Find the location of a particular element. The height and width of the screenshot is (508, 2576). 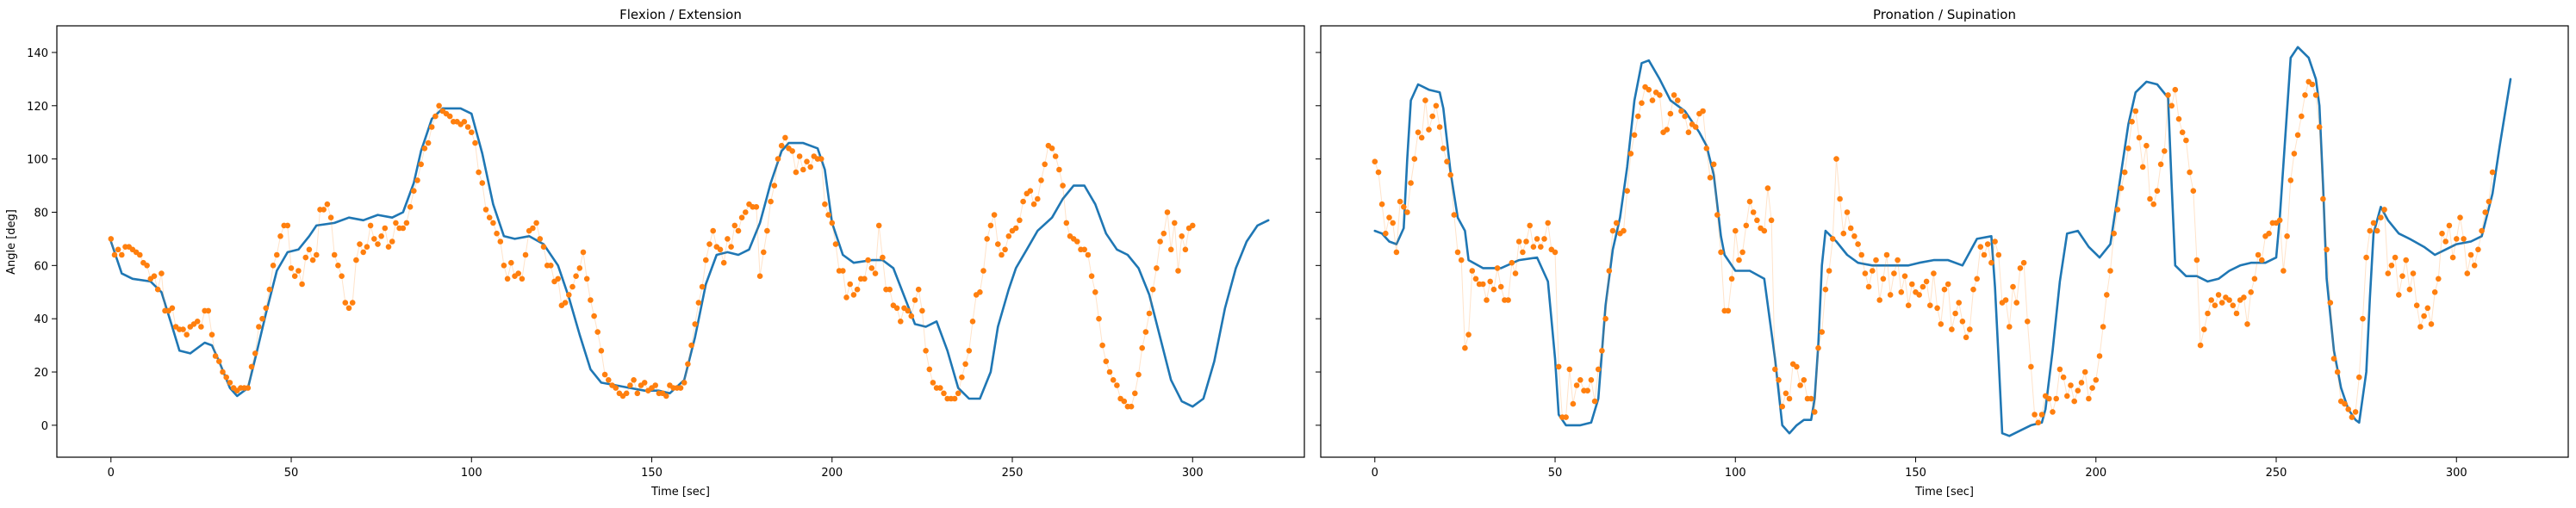

x-axis-label: Time [sec] is located at coordinates (680, 492).